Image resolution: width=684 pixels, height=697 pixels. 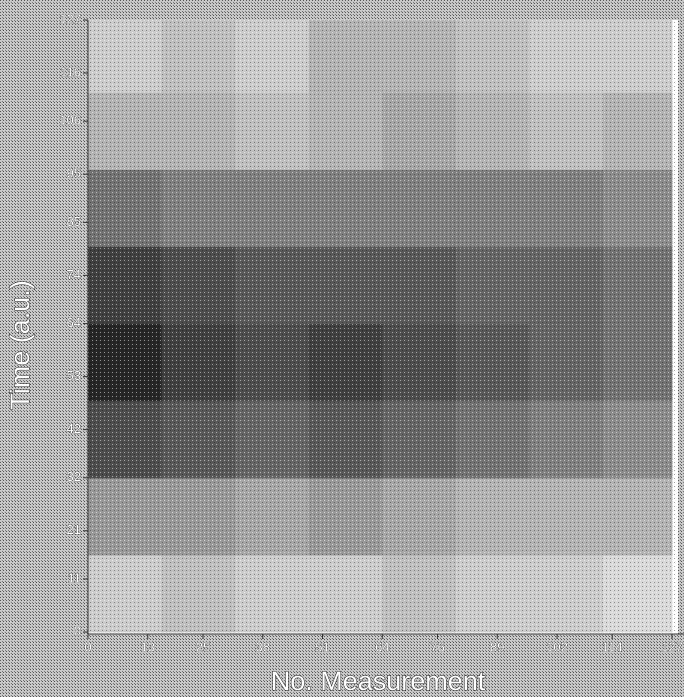 What do you see at coordinates (203, 646) in the screenshot?
I see `x-tick-label: 25` at bounding box center [203, 646].